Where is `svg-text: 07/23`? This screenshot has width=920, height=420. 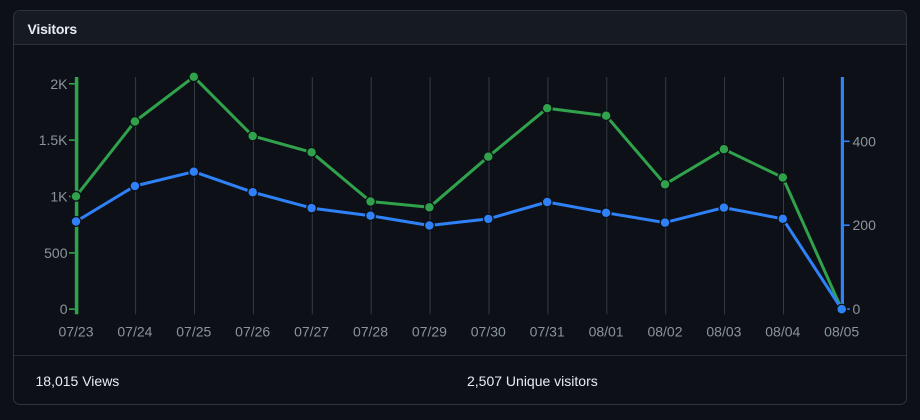
svg-text: 07/23 is located at coordinates (75, 332).